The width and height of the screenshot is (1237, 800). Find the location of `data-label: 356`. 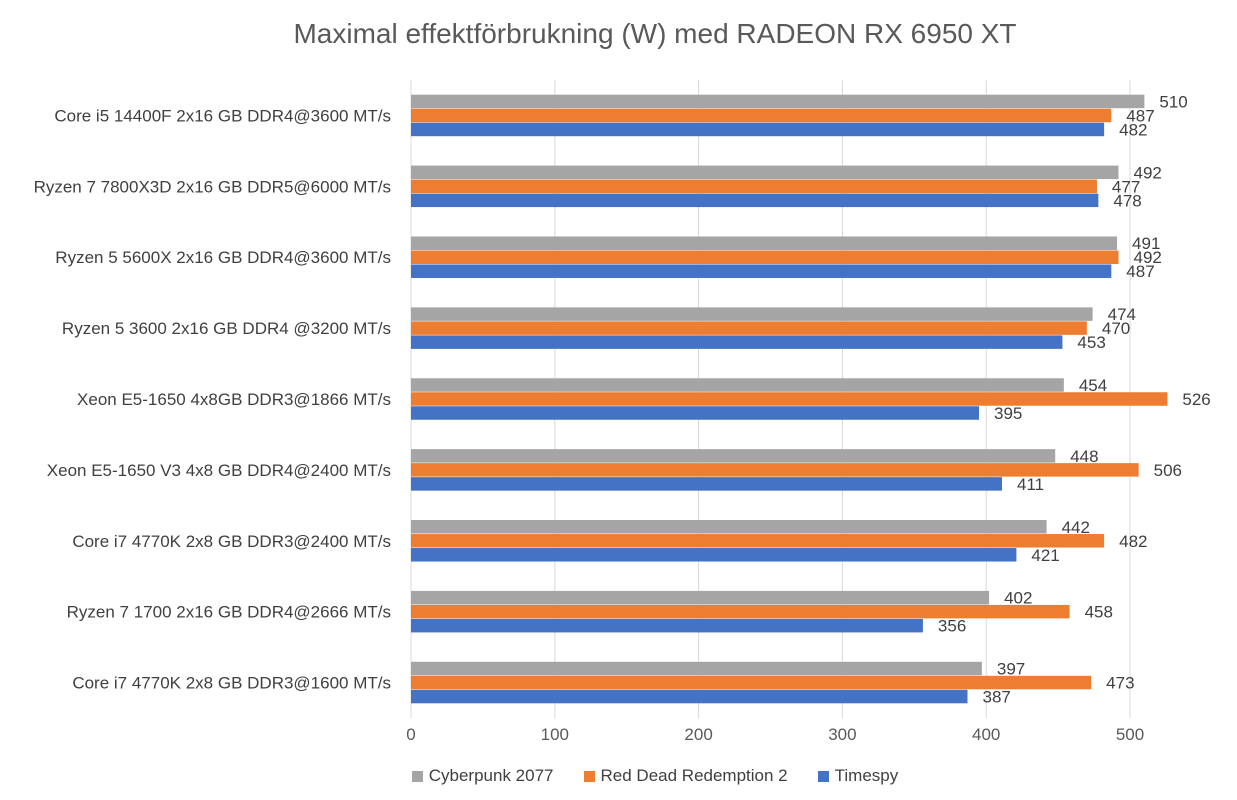

data-label: 356 is located at coordinates (952, 626).